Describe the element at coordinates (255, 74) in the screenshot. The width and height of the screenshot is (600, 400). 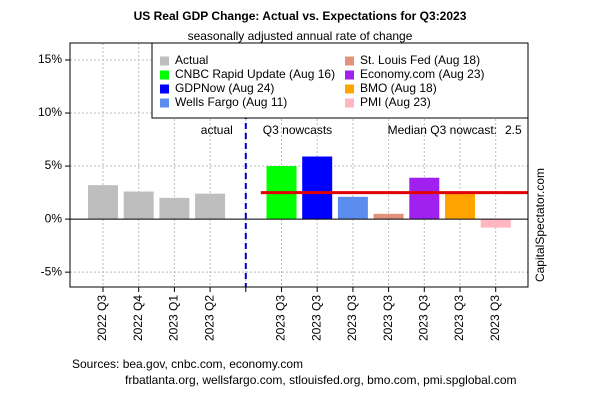
I see `legend-label: CNBC Rapid Update (Aug 16)` at that location.